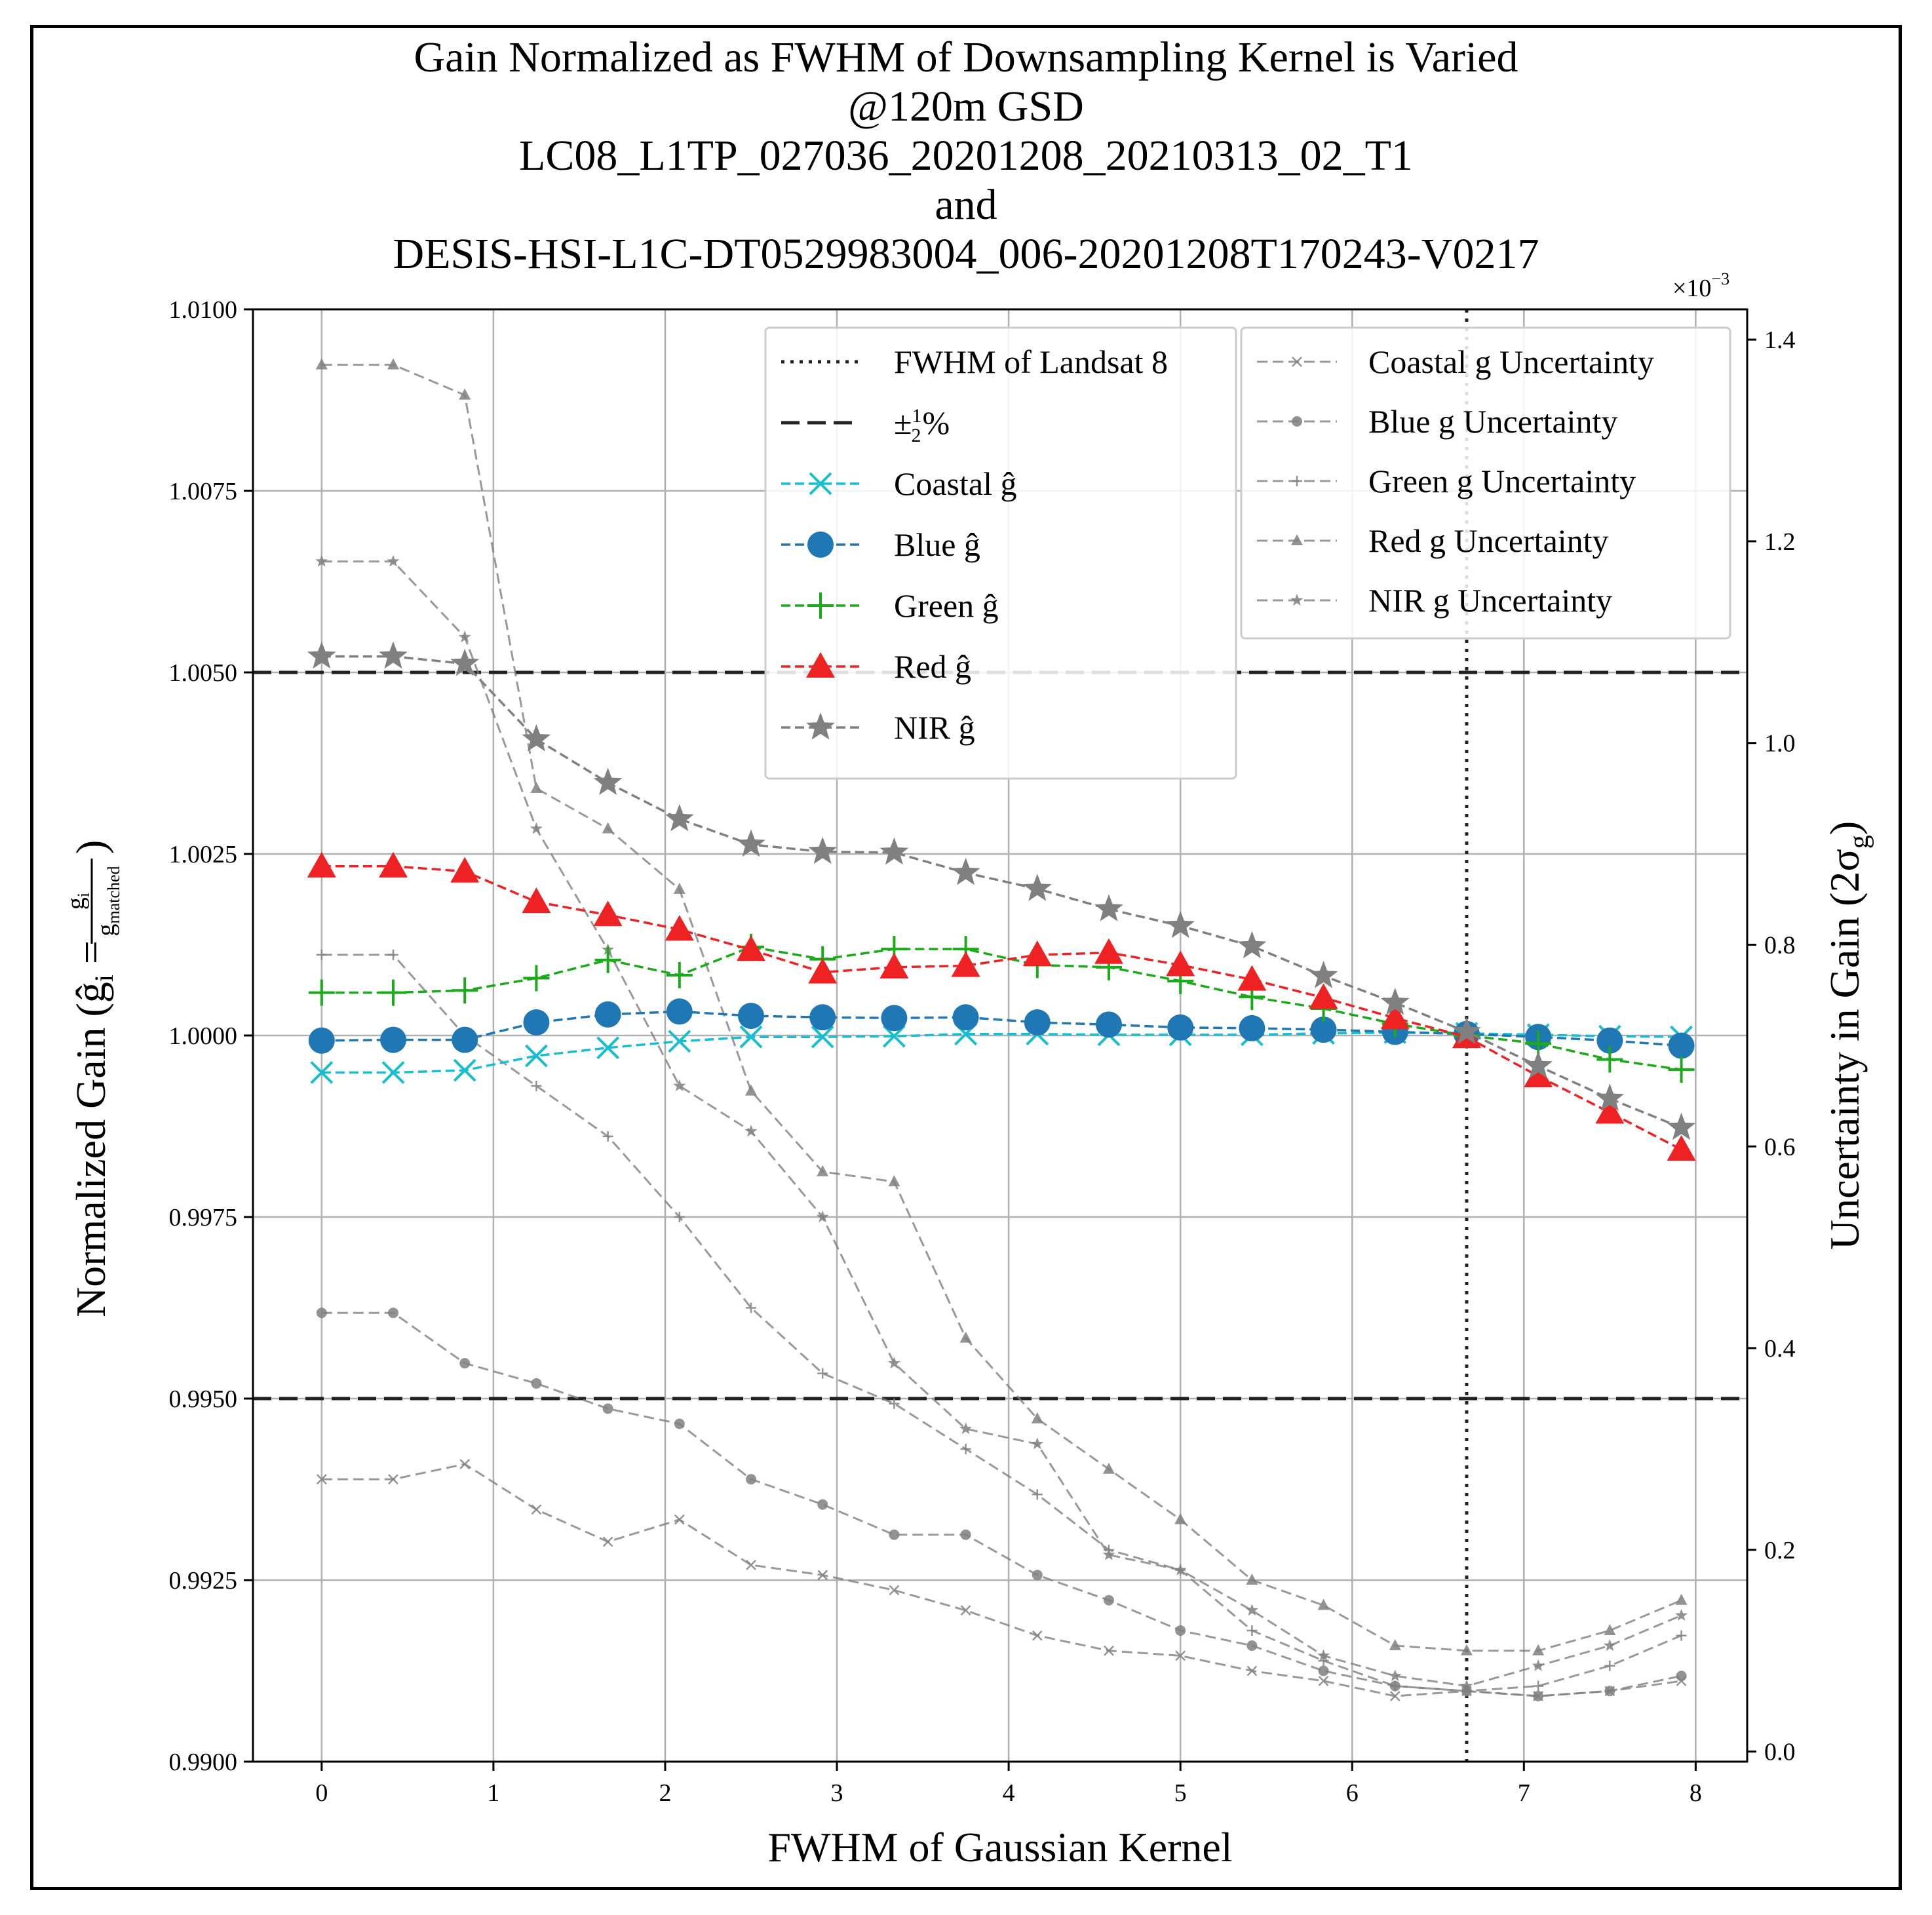 The image size is (1932, 1915). I want to click on series-line-red, so click(1001, 1008).